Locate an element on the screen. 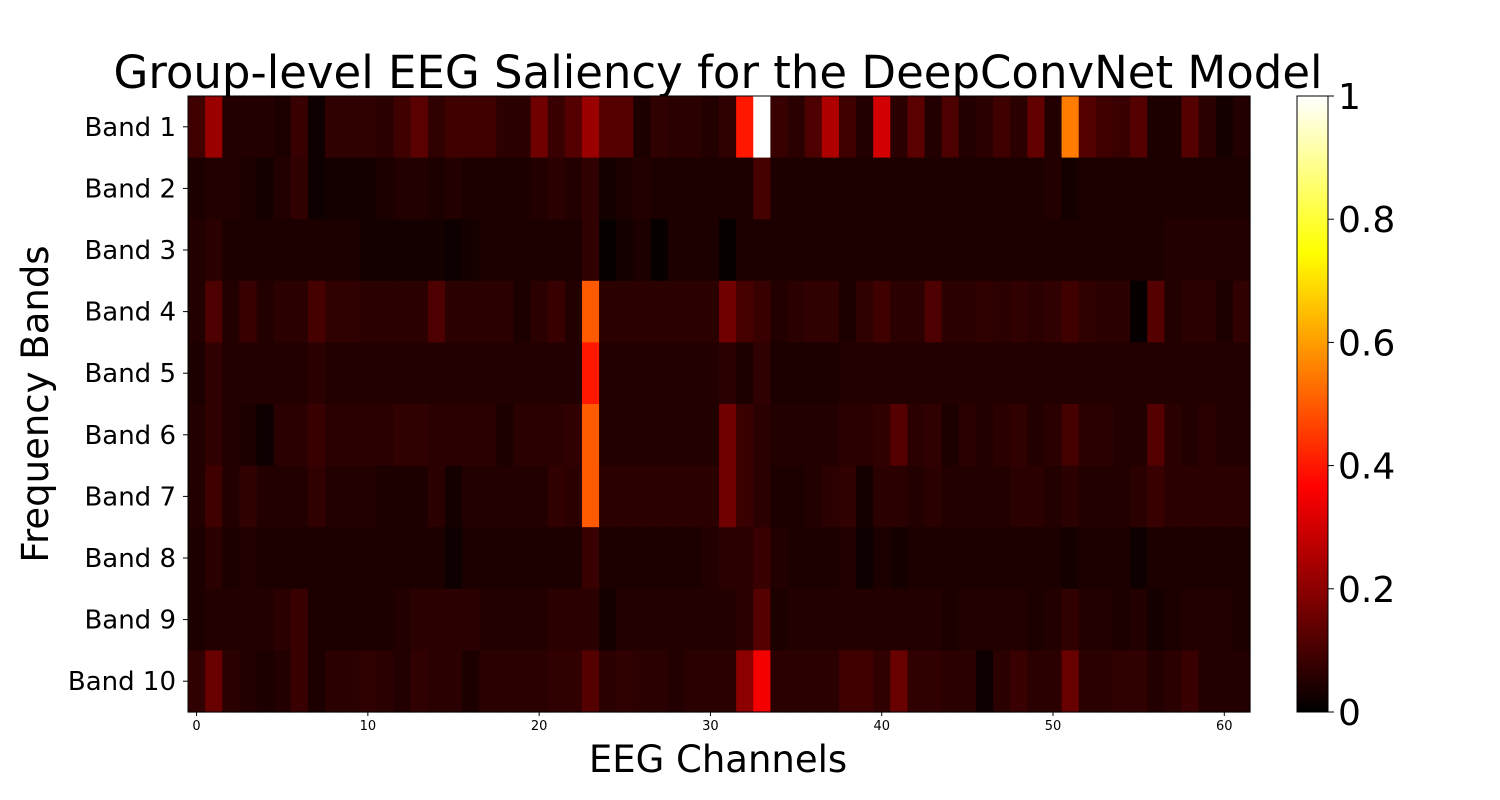 The width and height of the screenshot is (1500, 800). x-tick-label: 60 is located at coordinates (1224, 726).